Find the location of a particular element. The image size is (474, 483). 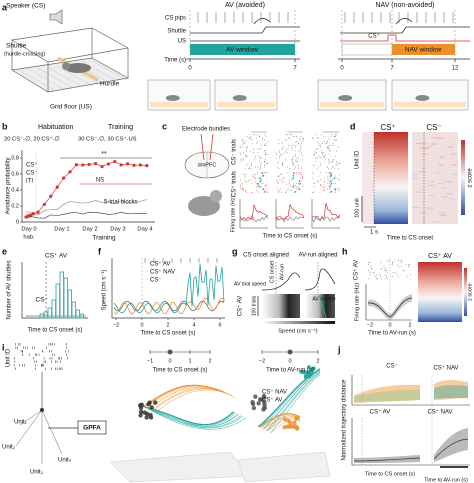

region-text: dmPFC is located at coordinates (207, 165).